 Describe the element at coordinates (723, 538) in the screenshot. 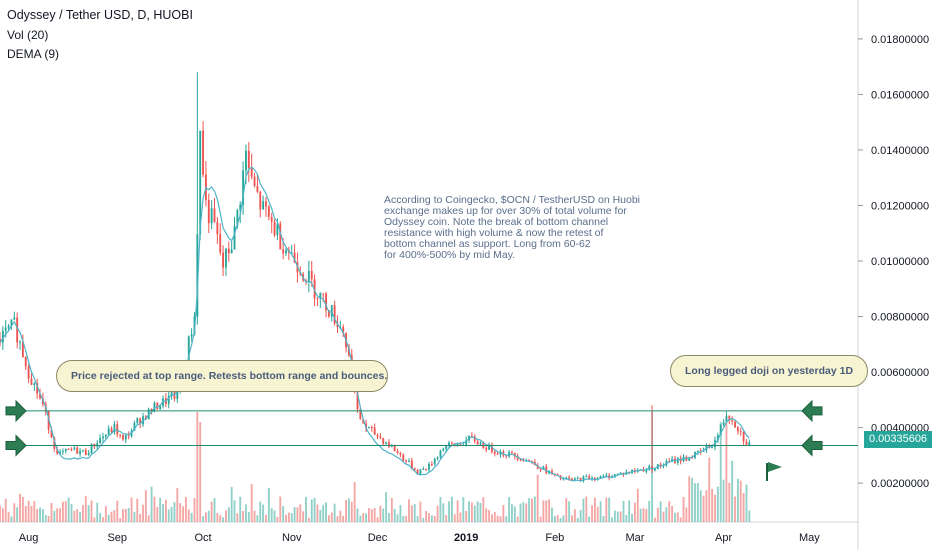

I see `x-tick-label: Apr` at that location.